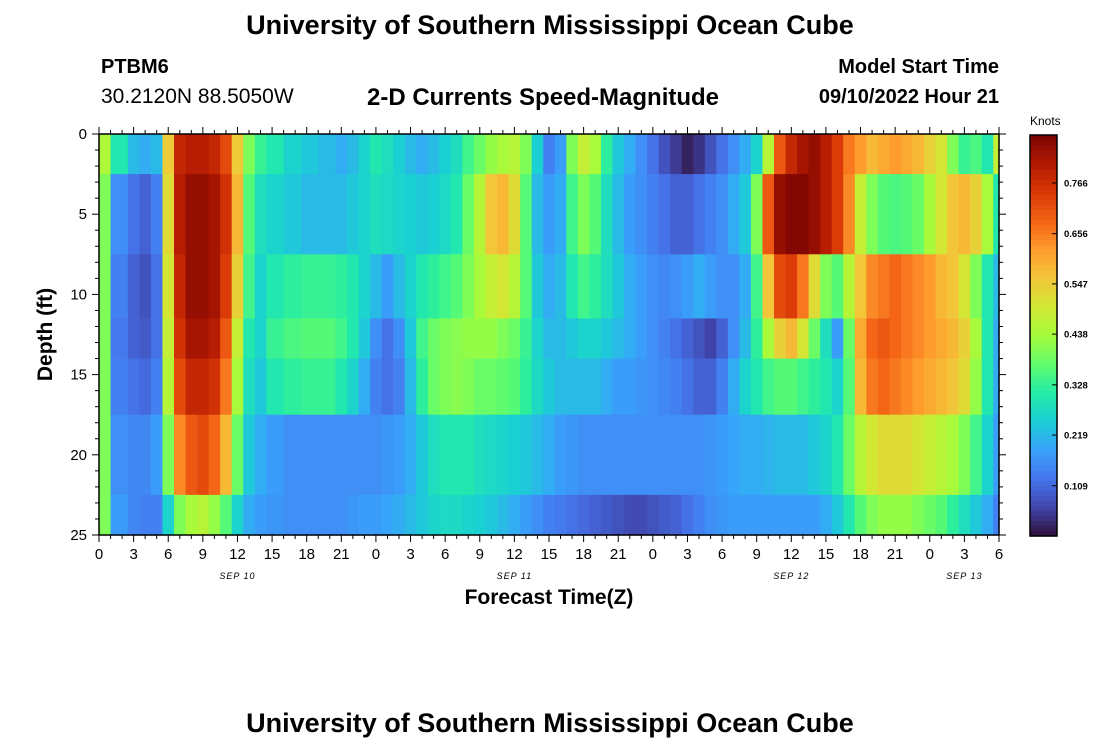  I want to click on x-tick-label: 3, so click(687, 554).